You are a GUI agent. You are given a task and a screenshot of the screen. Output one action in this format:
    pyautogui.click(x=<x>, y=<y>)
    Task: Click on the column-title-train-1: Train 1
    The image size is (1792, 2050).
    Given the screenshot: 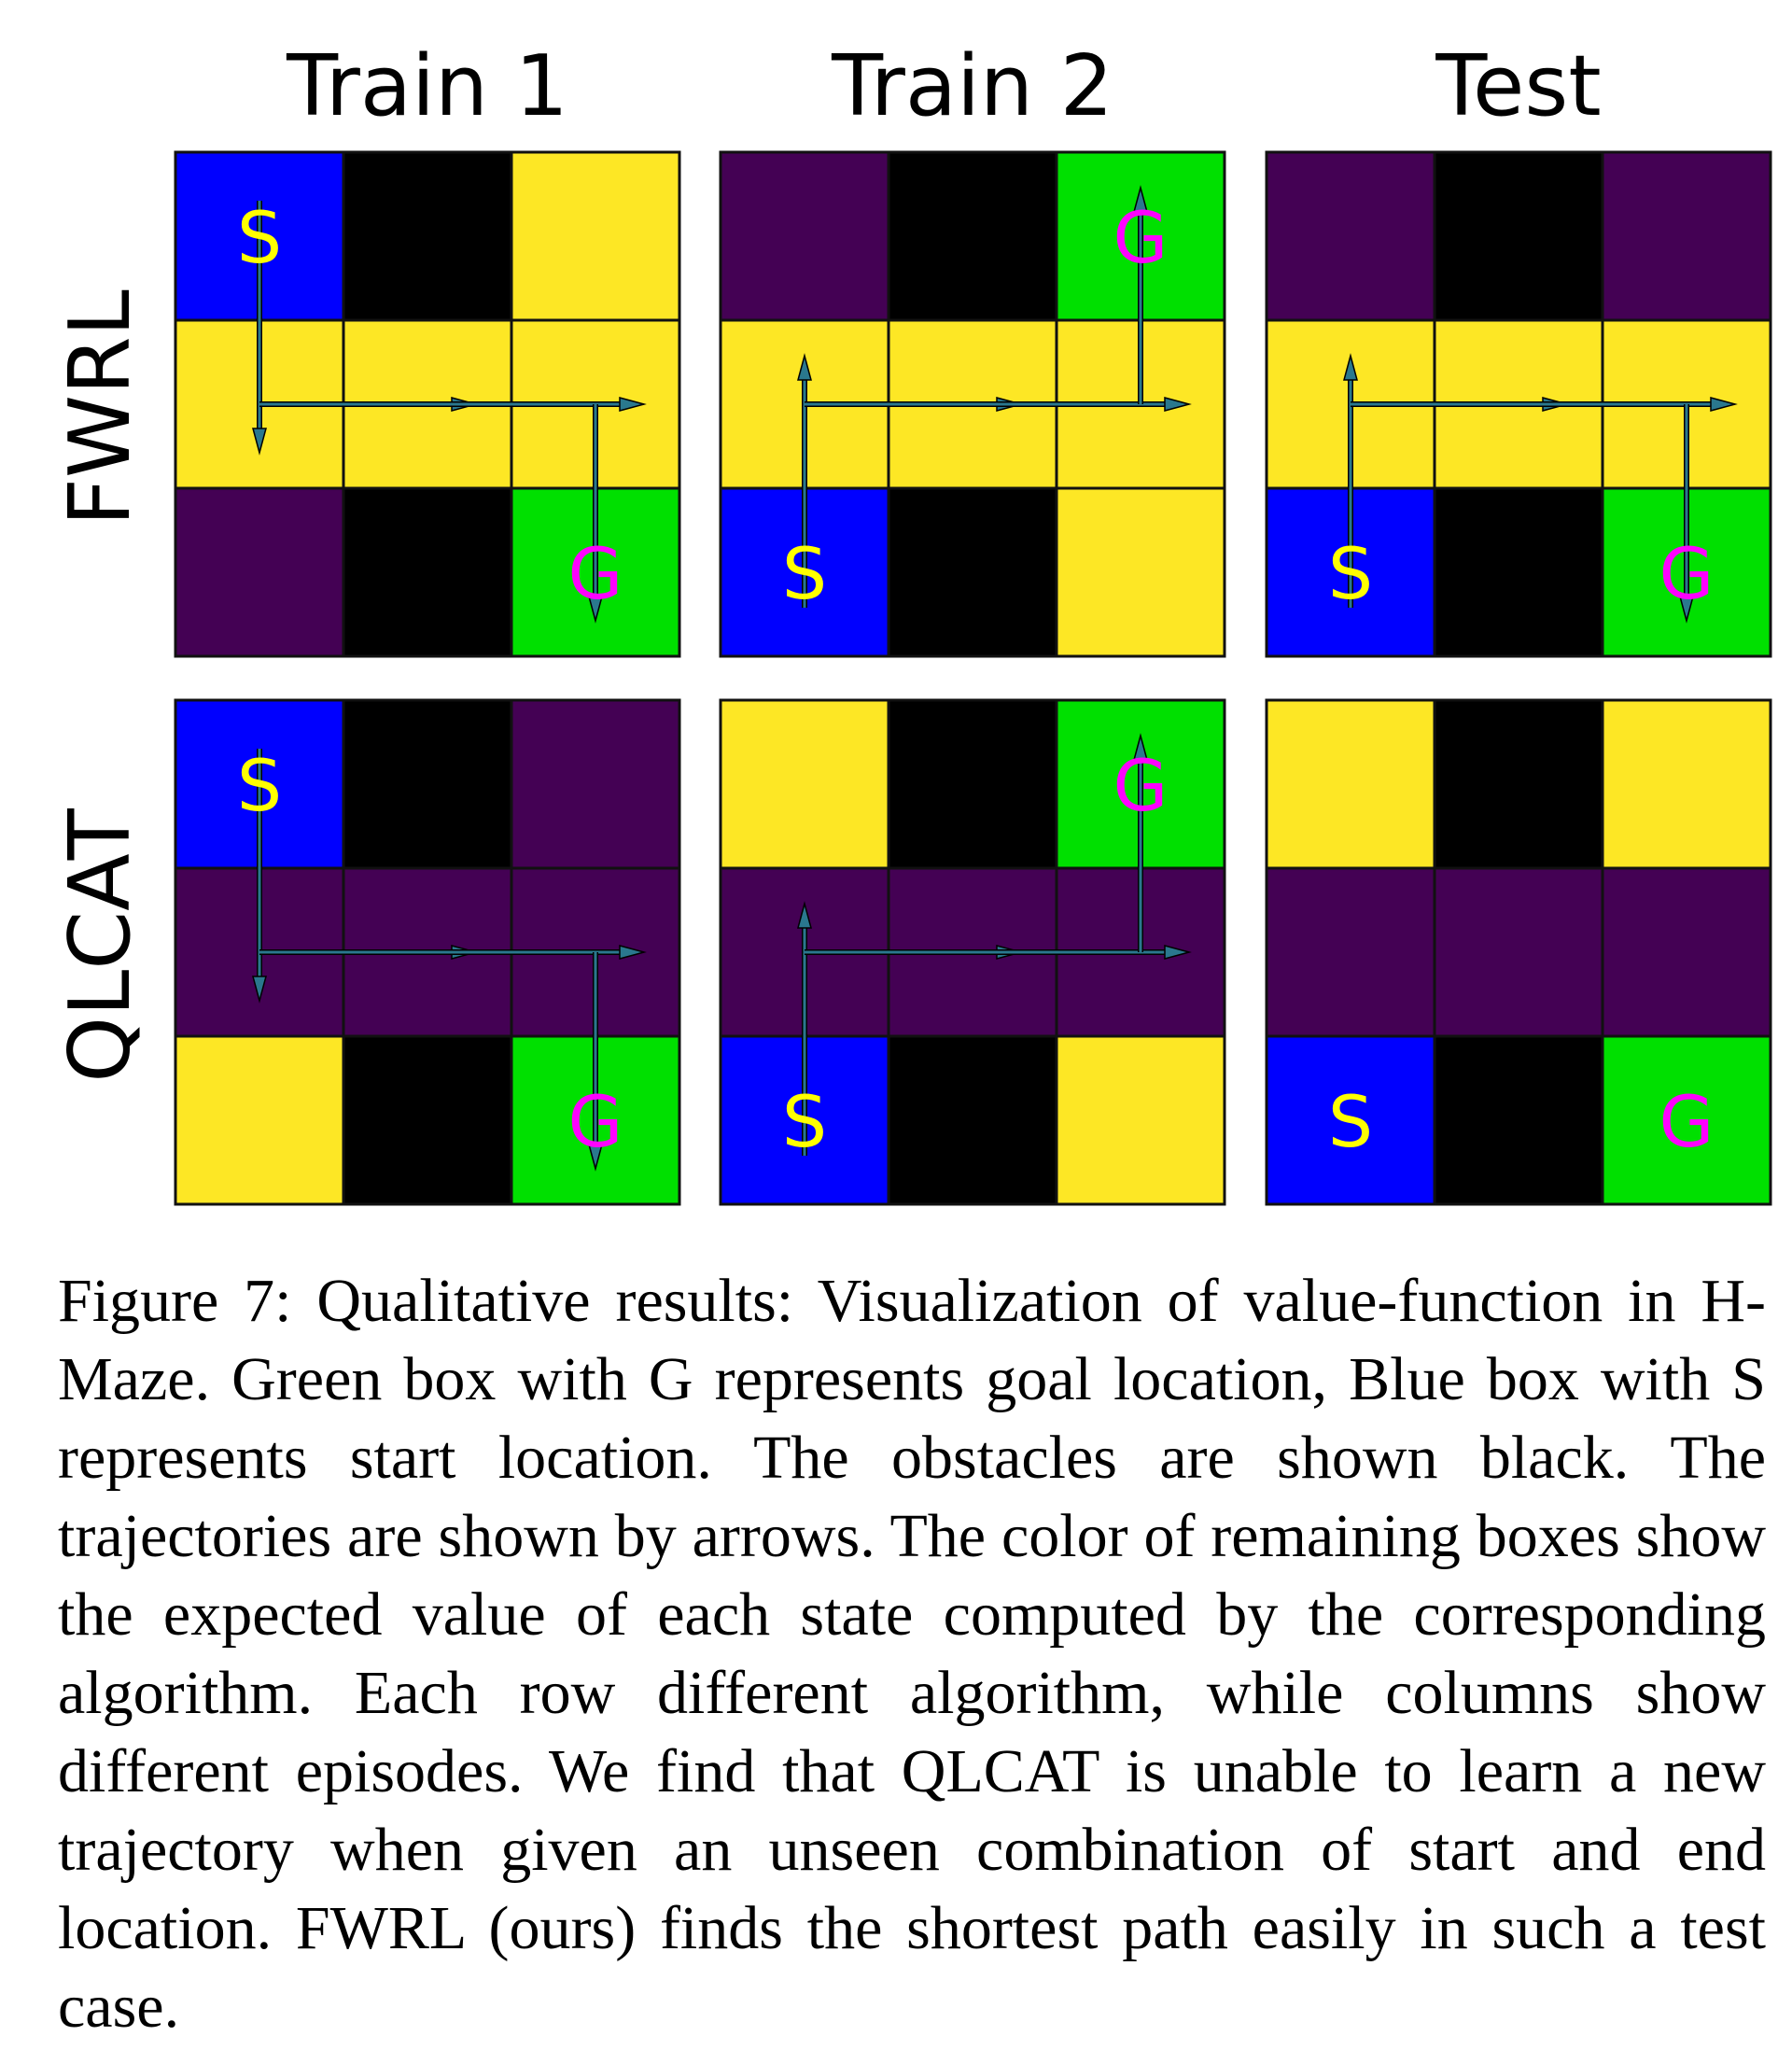 What is the action you would take?
    pyautogui.click(x=427, y=86)
    